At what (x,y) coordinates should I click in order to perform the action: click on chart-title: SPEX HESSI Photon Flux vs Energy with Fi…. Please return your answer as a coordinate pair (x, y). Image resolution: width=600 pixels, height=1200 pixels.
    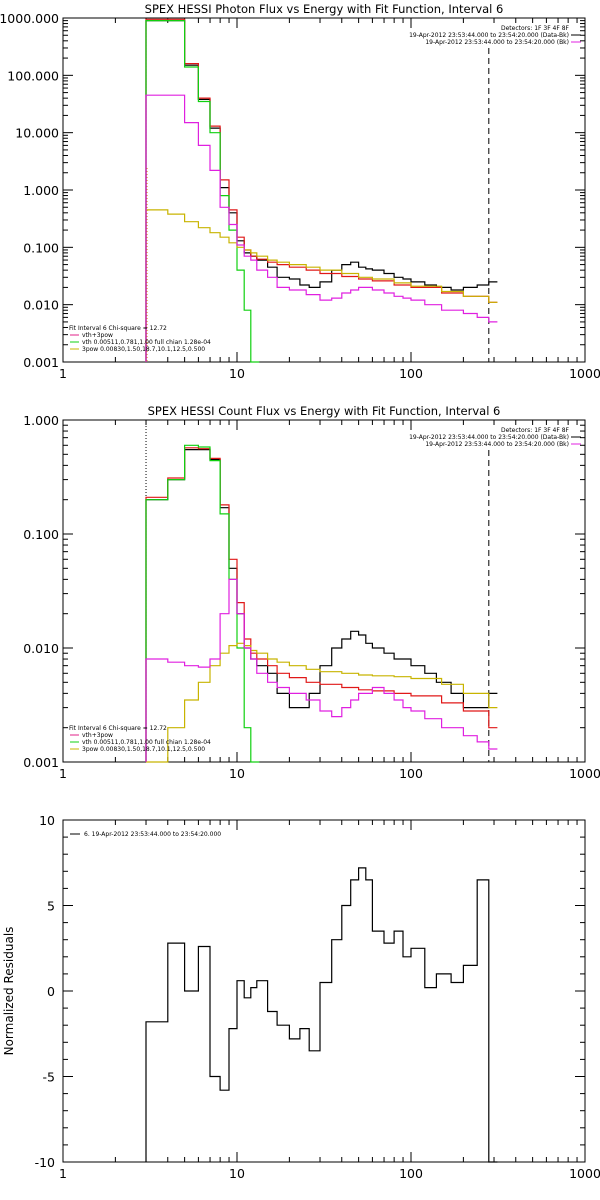
    Looking at the image, I should click on (324, 9).